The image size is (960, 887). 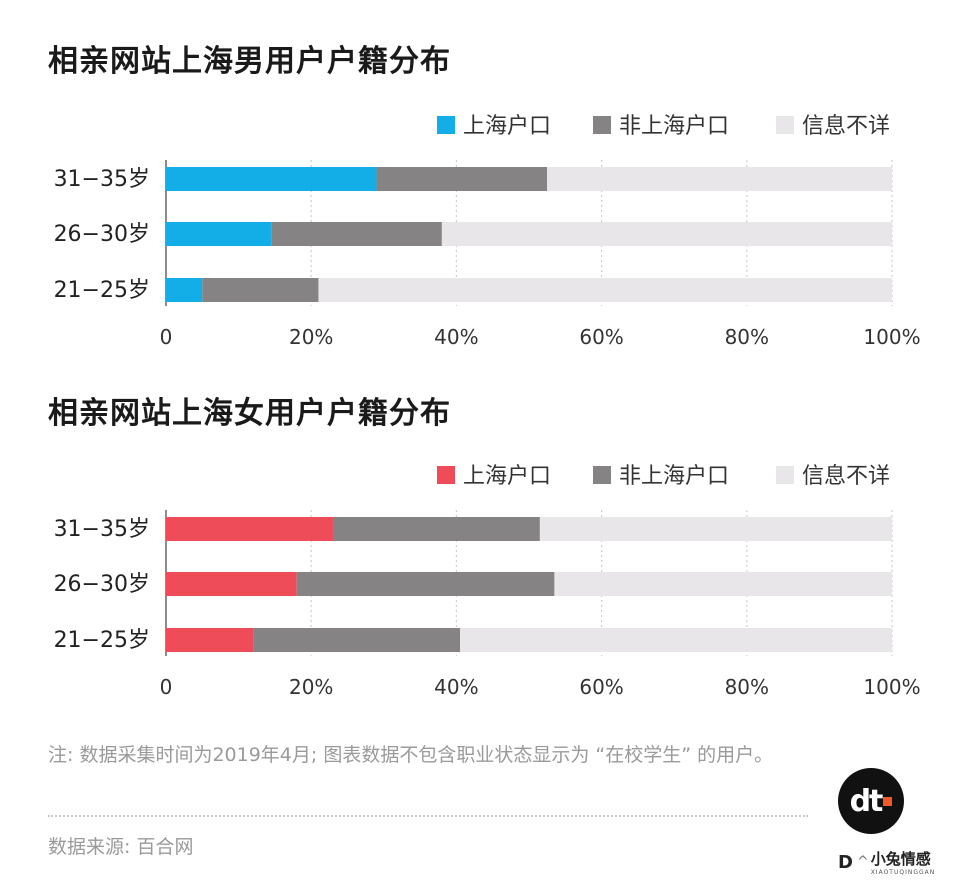 What do you see at coordinates (845, 862) in the screenshot?
I see `corner-letter: D` at bounding box center [845, 862].